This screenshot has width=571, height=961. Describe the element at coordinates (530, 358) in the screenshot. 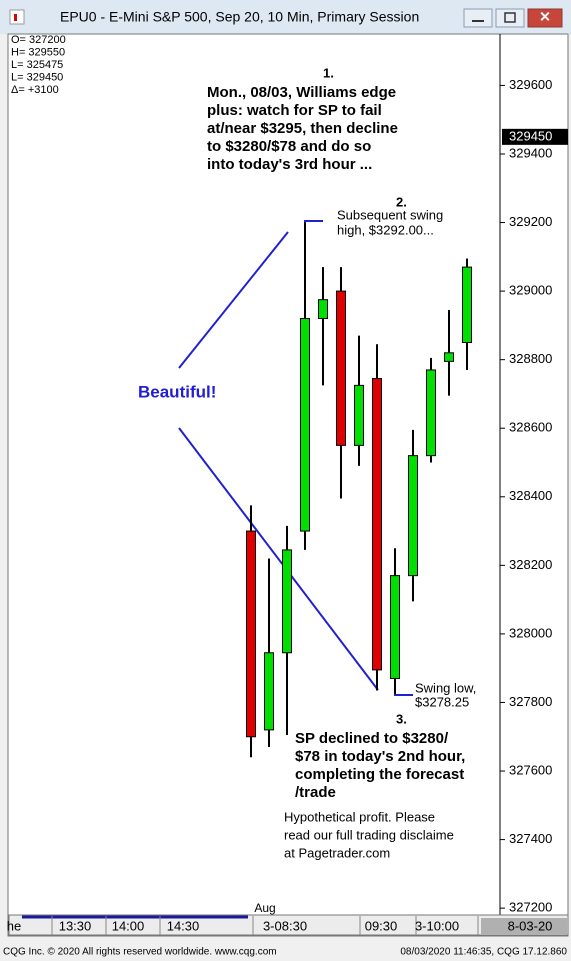

I see `y-tick-label: 328800` at that location.